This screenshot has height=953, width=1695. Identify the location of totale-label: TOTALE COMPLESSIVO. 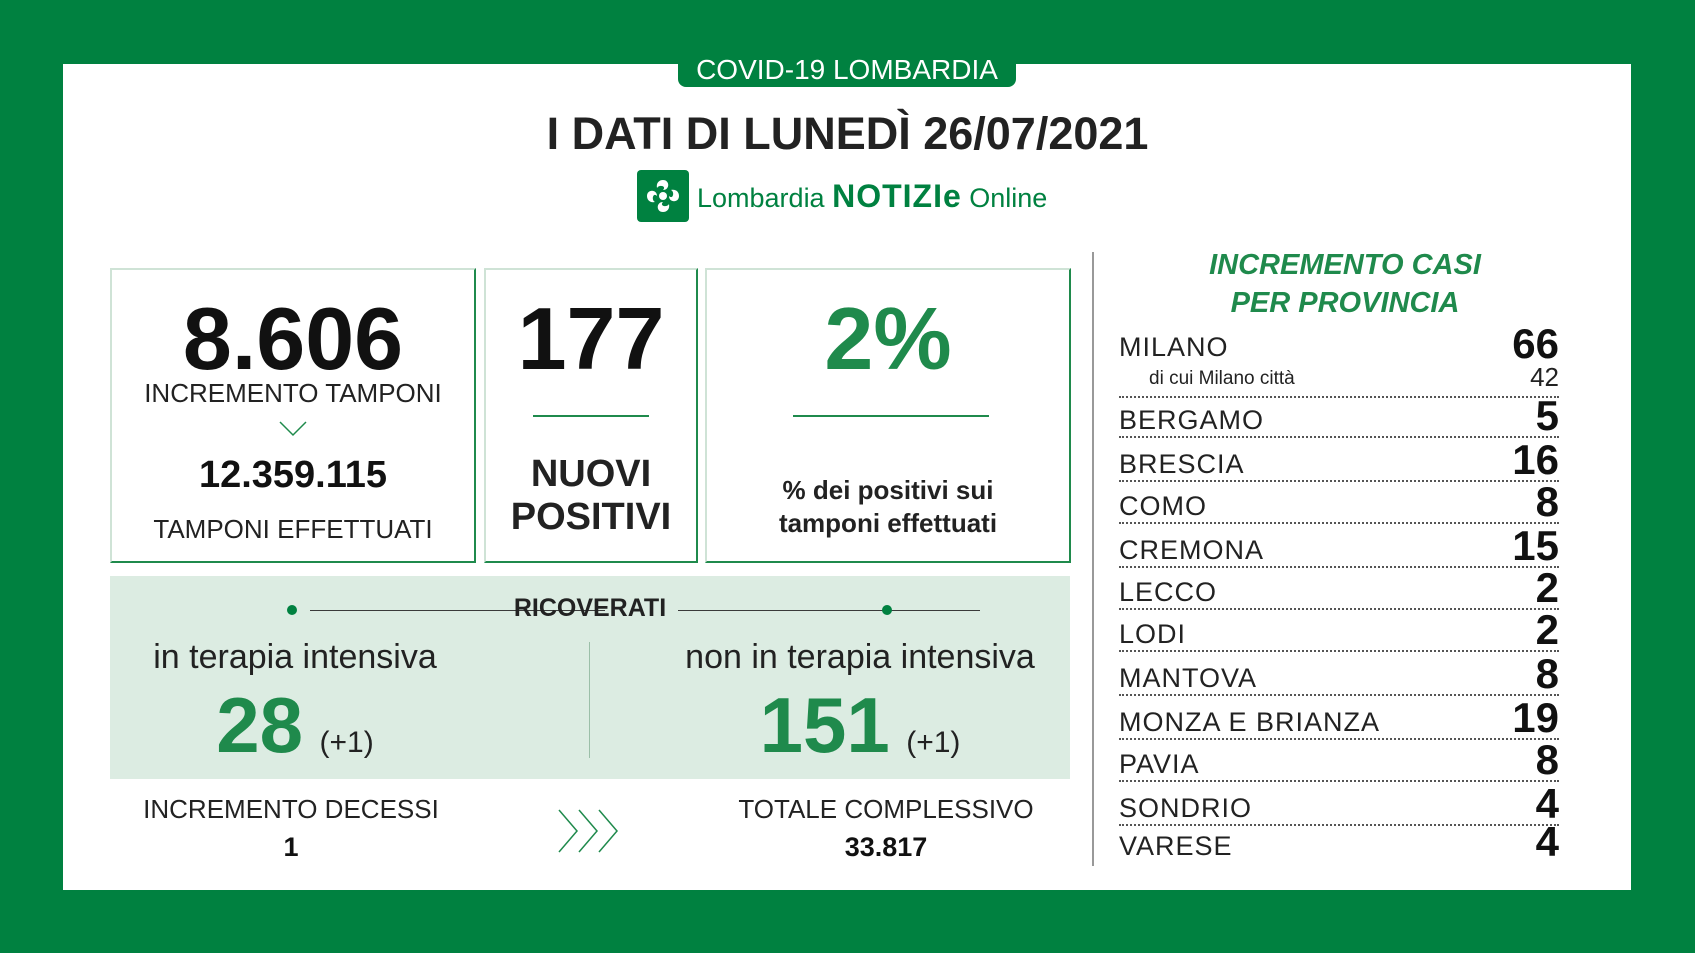
(886, 809).